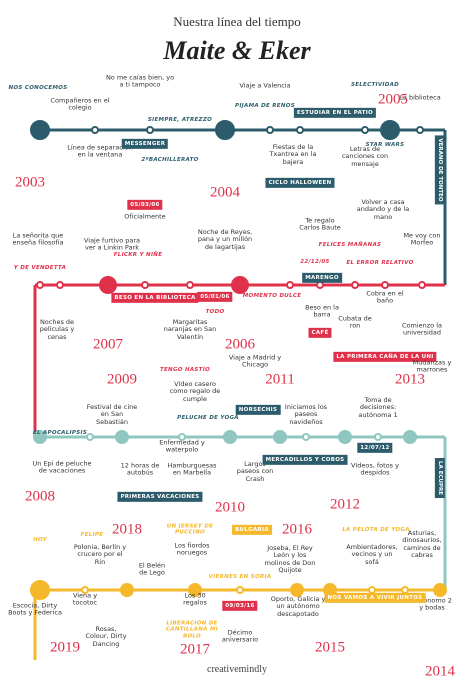  Describe the element at coordinates (122, 379) in the screenshot. I see `year: 2009` at that location.